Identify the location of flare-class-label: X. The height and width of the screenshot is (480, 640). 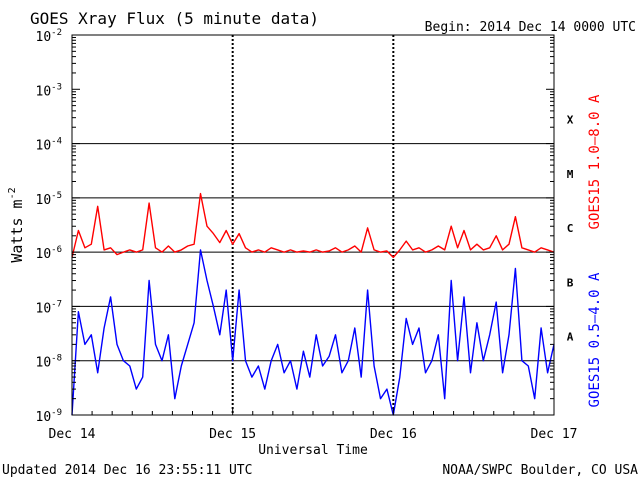
(570, 120).